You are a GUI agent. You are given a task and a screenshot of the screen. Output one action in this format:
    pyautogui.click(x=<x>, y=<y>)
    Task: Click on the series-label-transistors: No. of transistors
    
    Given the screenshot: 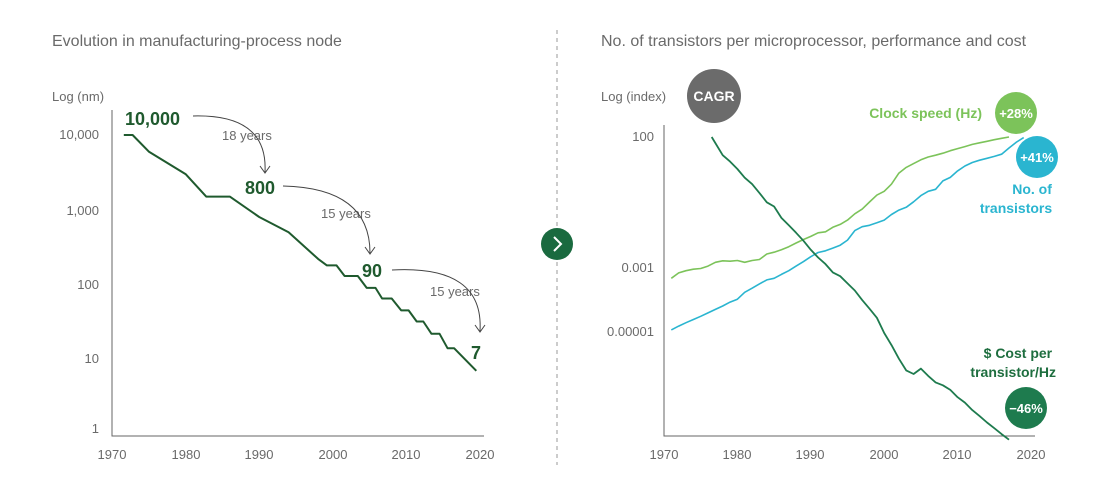 What is the action you would take?
    pyautogui.click(x=1018, y=198)
    